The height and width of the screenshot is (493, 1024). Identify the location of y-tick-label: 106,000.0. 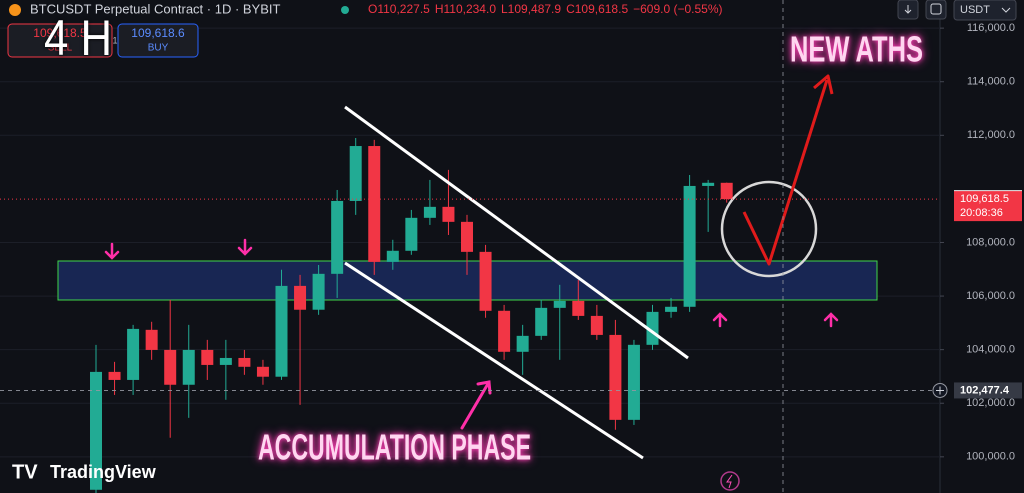
(990, 296).